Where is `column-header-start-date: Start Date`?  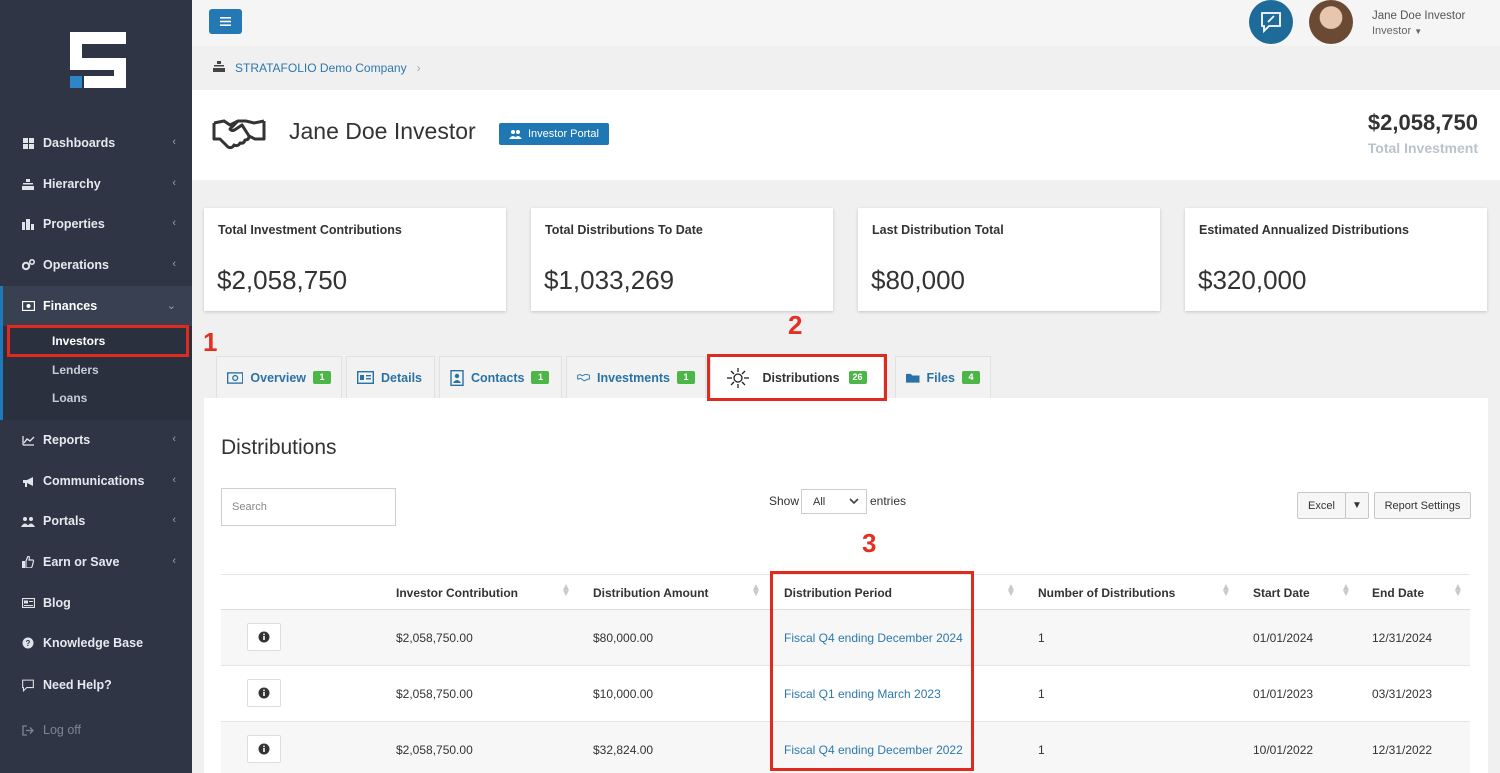 column-header-start-date: Start Date is located at coordinates (1281, 593).